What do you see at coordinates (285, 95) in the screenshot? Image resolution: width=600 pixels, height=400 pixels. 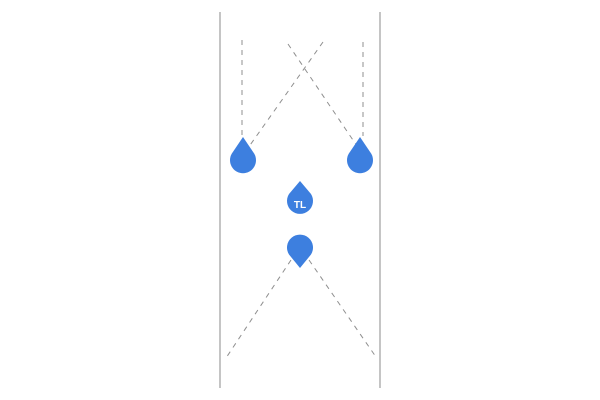 I see `upper-cross-guide-right` at bounding box center [285, 95].